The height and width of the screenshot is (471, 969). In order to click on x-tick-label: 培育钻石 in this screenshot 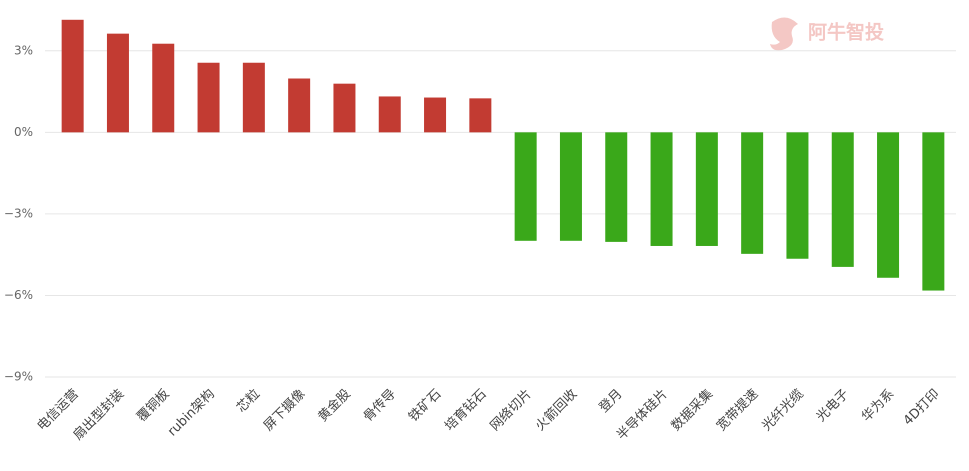, I will do `click(466, 410)`.